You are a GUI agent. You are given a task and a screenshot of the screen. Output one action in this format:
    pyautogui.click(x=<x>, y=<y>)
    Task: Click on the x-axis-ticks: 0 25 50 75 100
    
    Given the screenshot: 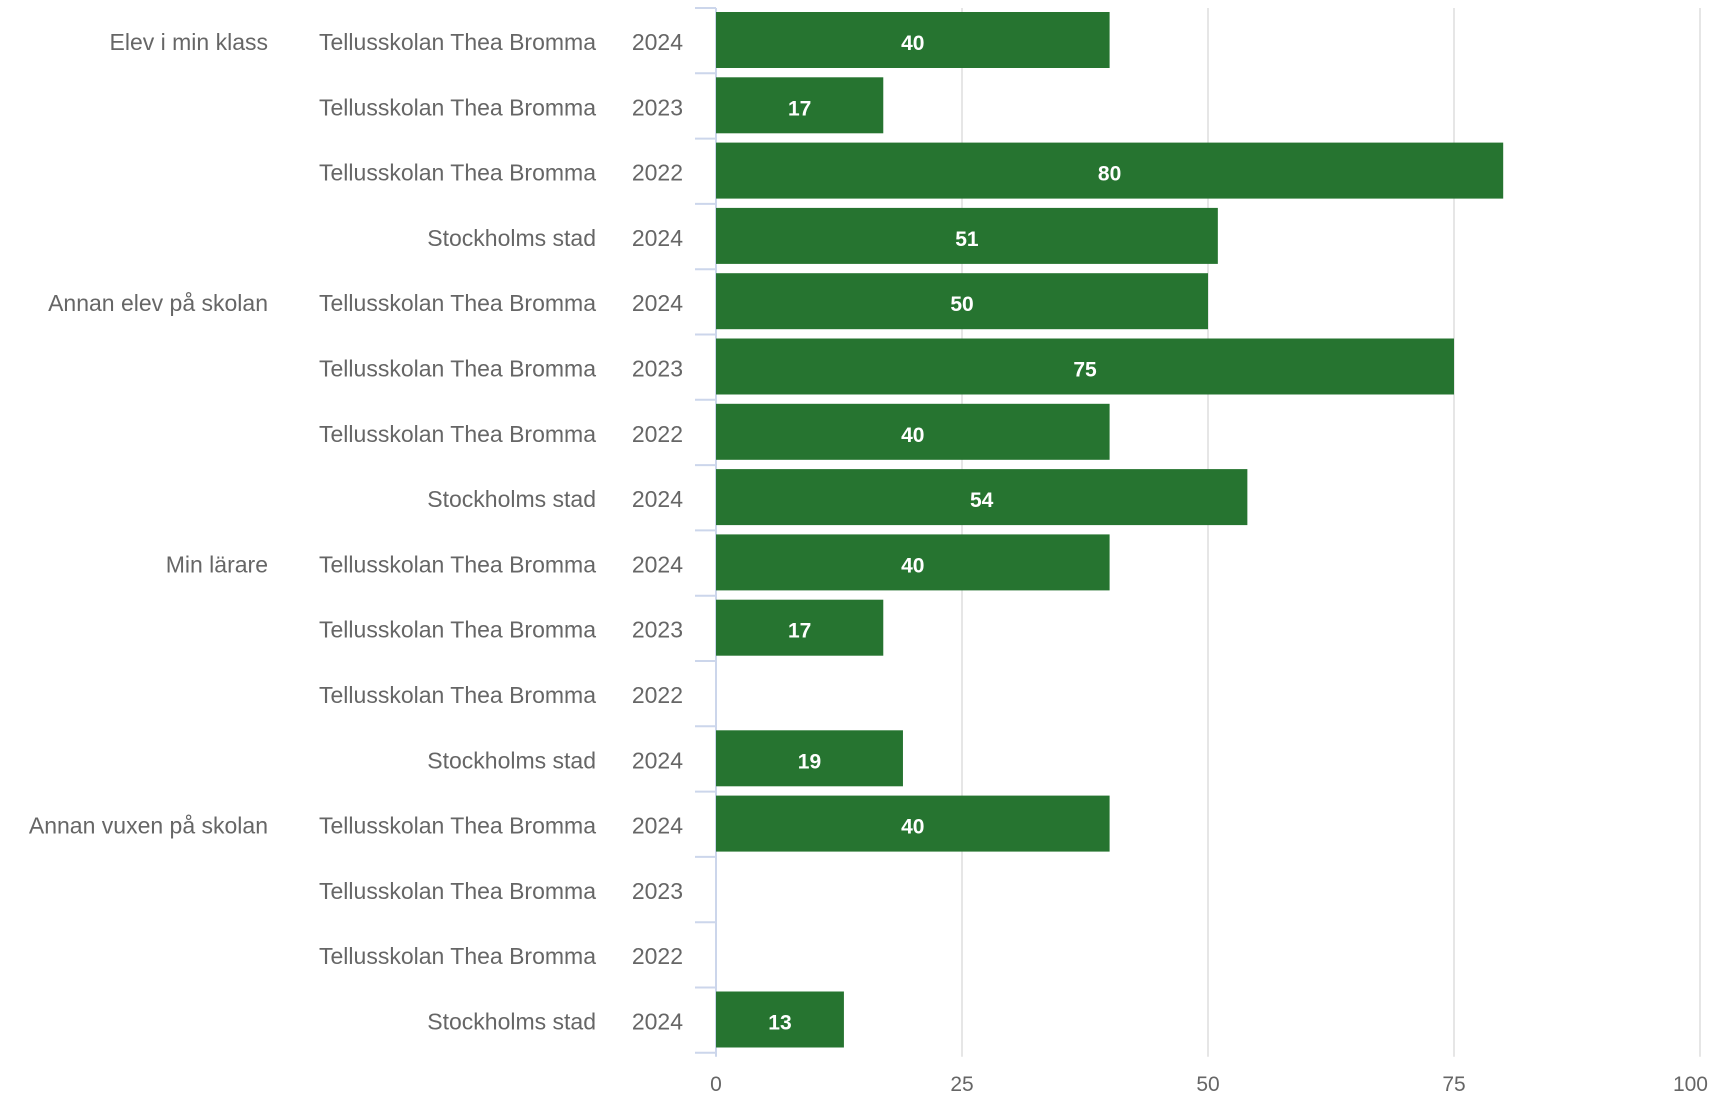 What is the action you would take?
    pyautogui.click(x=1209, y=1084)
    